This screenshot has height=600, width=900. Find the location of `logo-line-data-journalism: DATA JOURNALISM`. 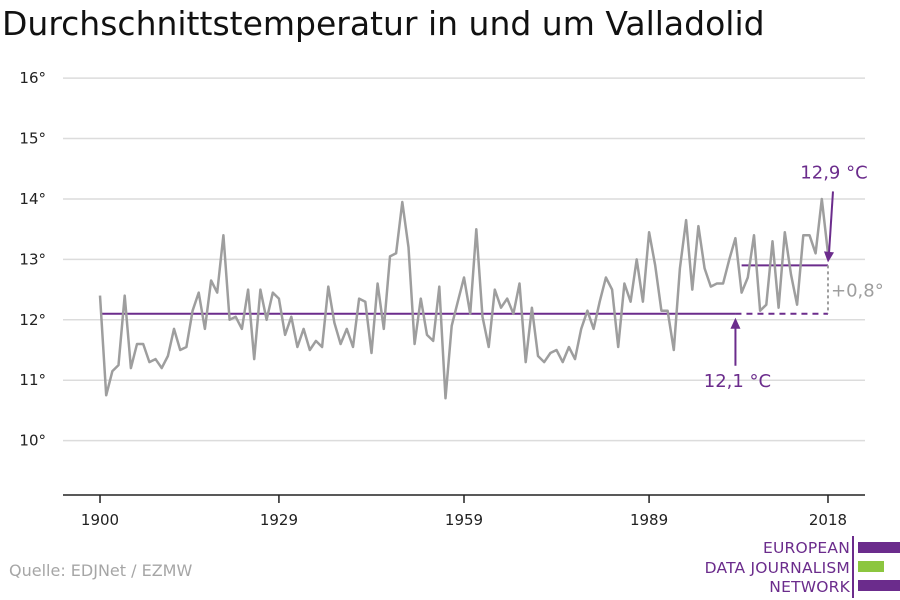

logo-line-data-journalism: DATA JOURNALISM is located at coordinates (777, 568).